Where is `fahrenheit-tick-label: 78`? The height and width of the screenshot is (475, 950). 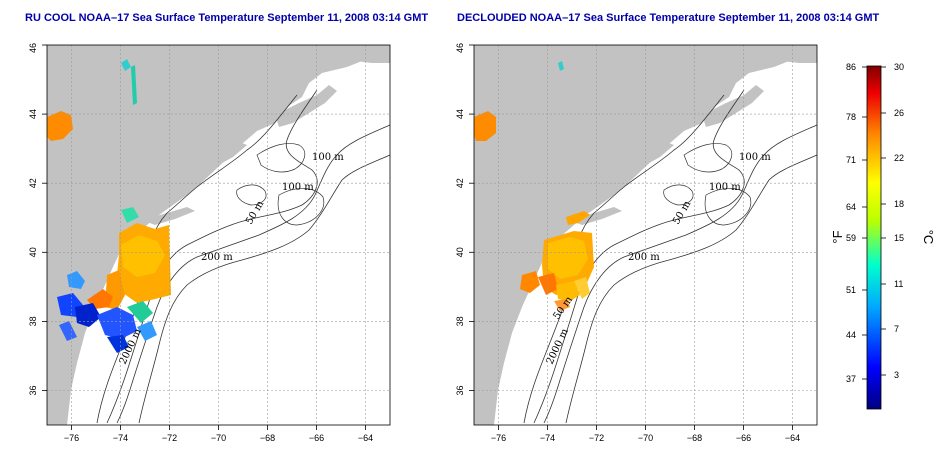 fahrenheit-tick-label: 78 is located at coordinates (851, 117).